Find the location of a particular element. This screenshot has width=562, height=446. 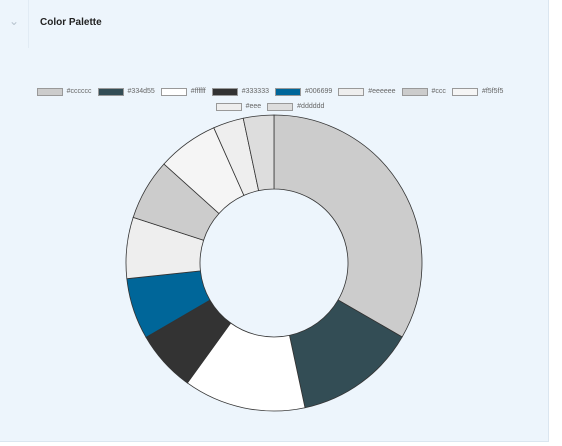

chevron-down-icon: ⌄ is located at coordinates (14, 21).